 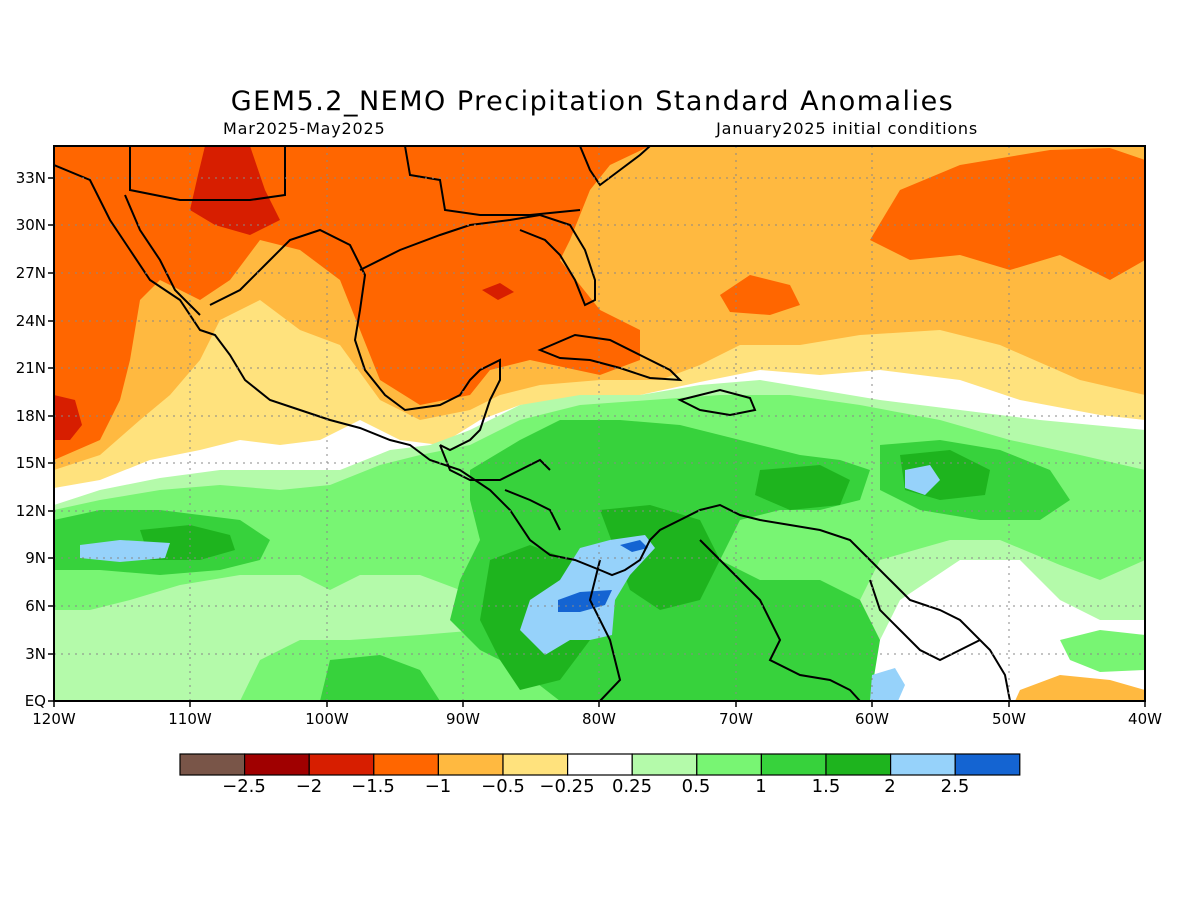 What do you see at coordinates (304, 128) in the screenshot?
I see `forecast-period: Mar2025-May2025` at bounding box center [304, 128].